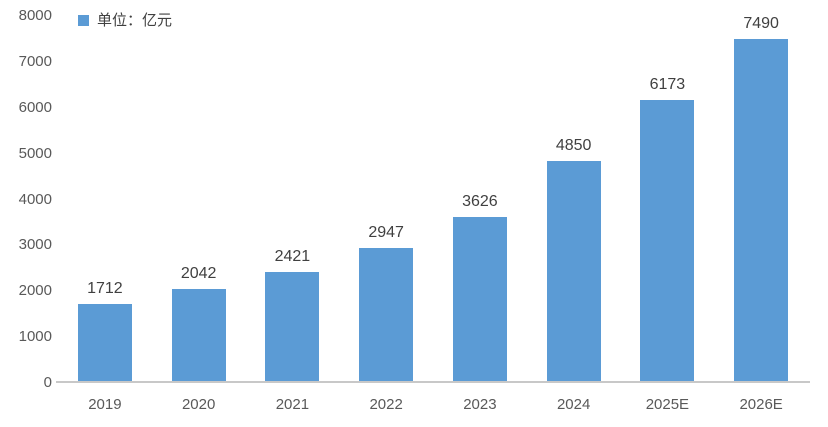 Image resolution: width=828 pixels, height=427 pixels. Describe the element at coordinates (480, 404) in the screenshot. I see `x-label-2023: 2023` at that location.